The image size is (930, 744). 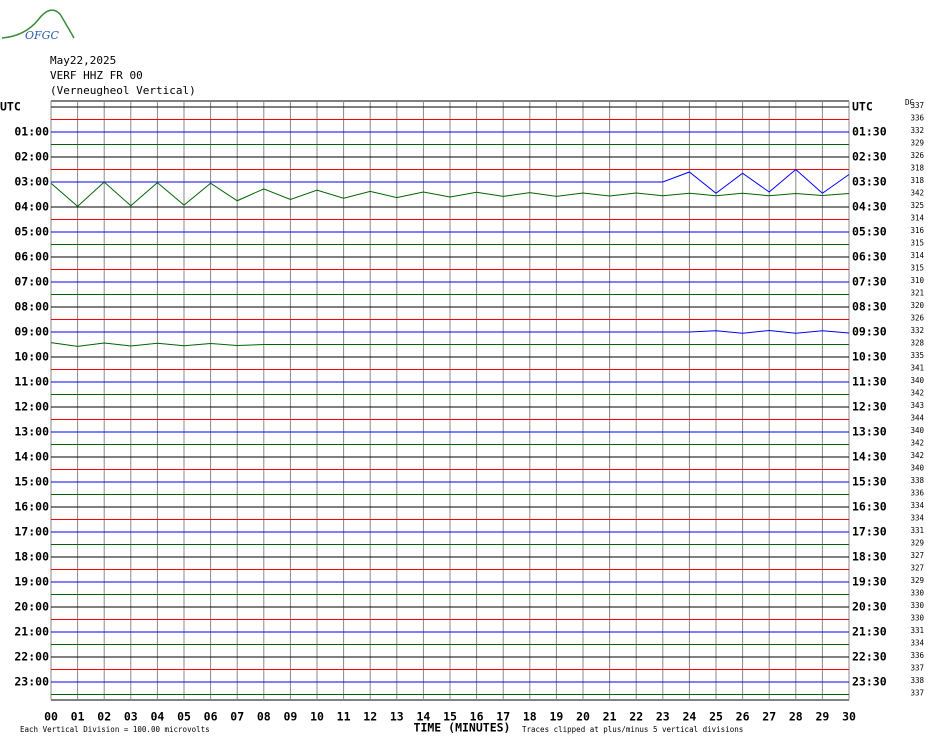 What do you see at coordinates (38, 24) in the screenshot?
I see `logo-mark` at bounding box center [38, 24].